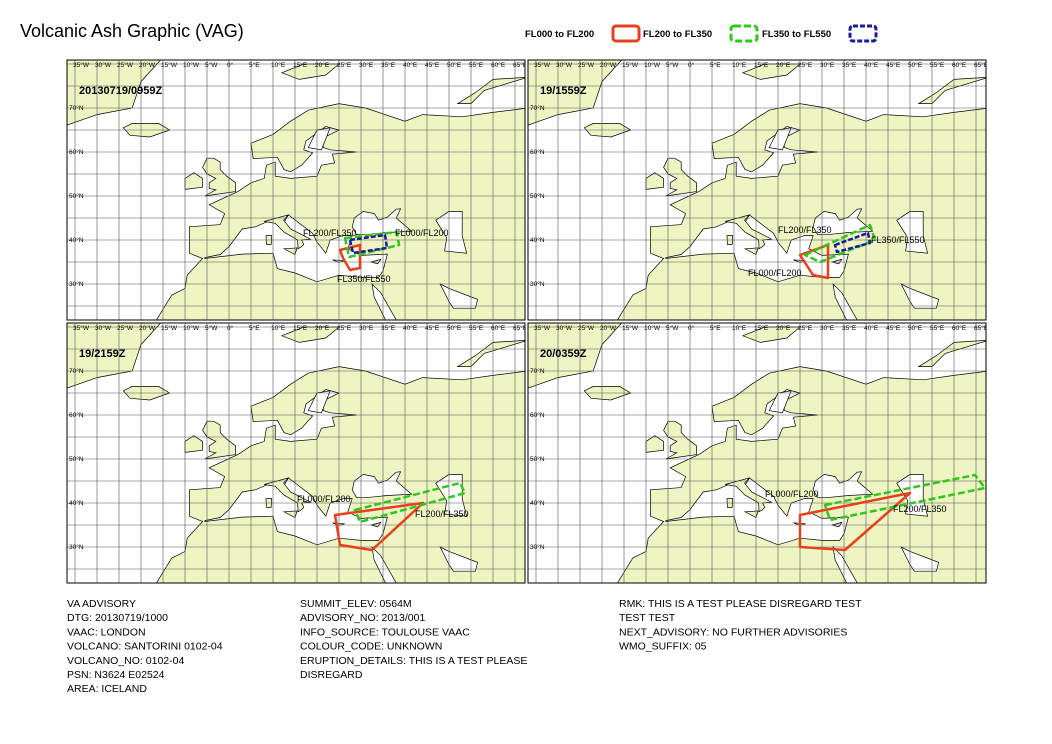  What do you see at coordinates (520, 328) in the screenshot?
I see `lon-label: 65°E` at bounding box center [520, 328].